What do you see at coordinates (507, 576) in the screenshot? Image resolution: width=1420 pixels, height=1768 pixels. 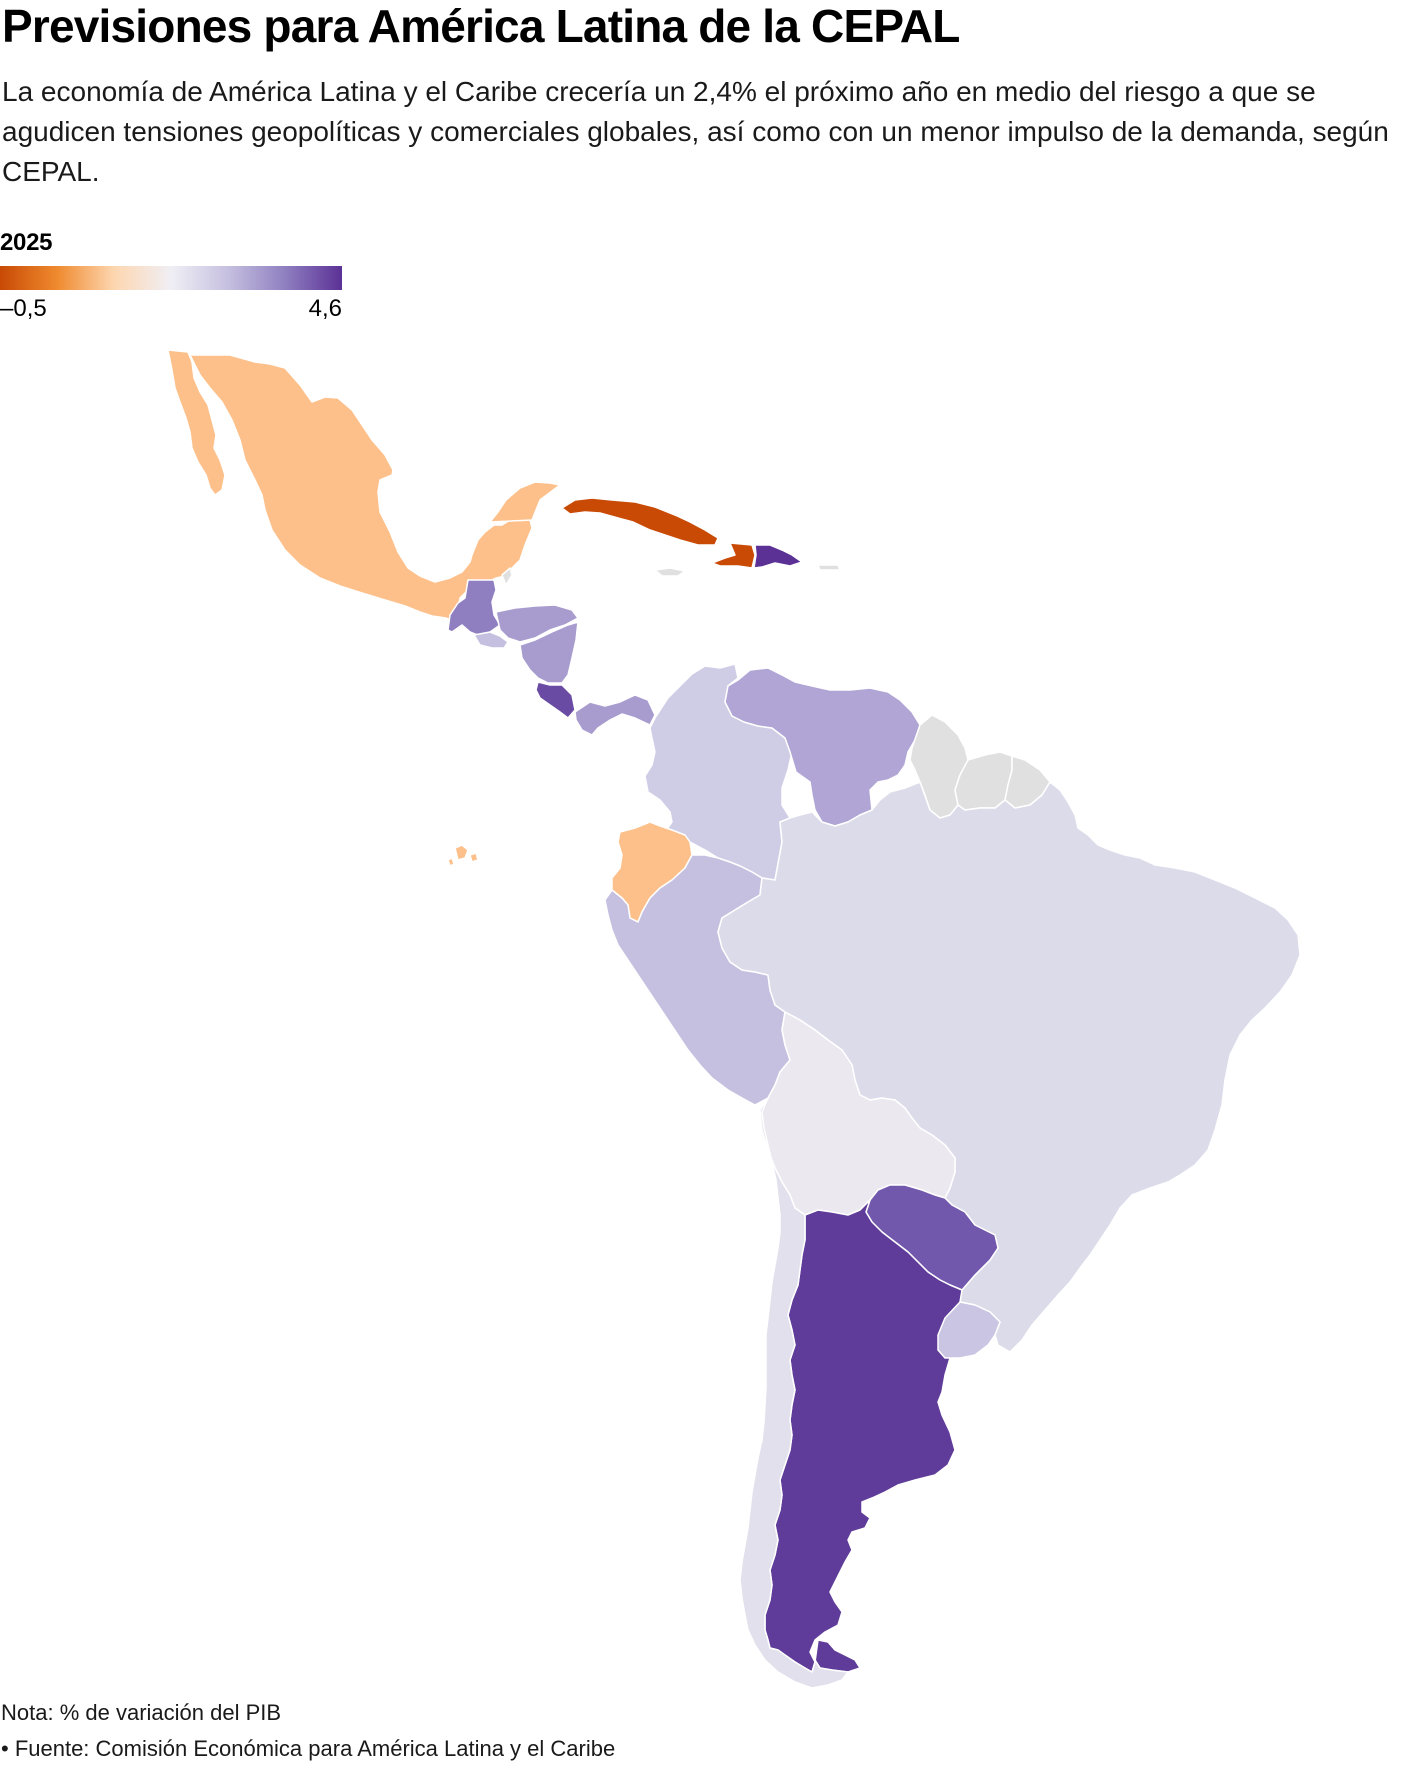 I see `country-belize` at bounding box center [507, 576].